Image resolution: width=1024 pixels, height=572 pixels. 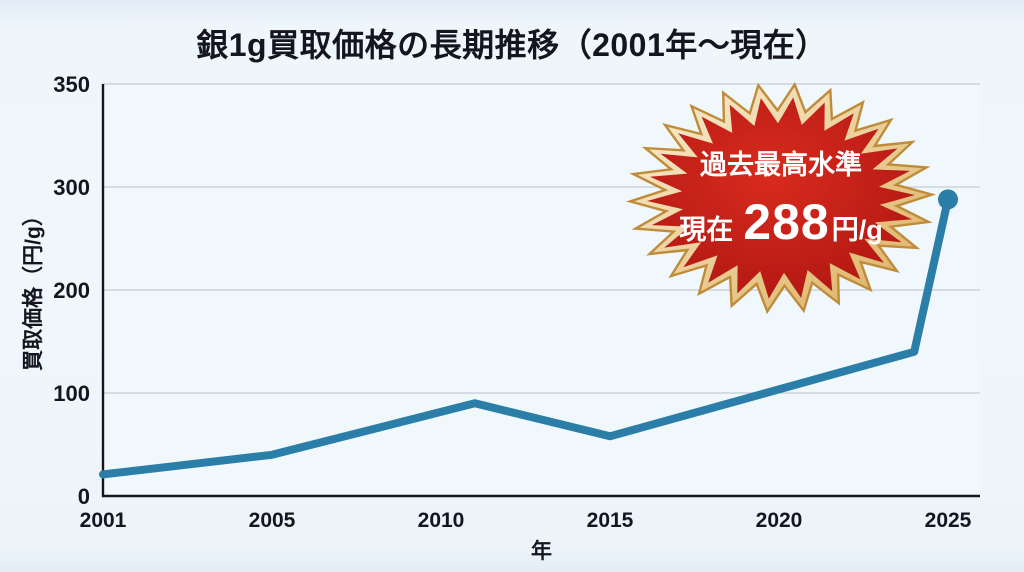 I want to click on record-high-badge, so click(x=781, y=198).